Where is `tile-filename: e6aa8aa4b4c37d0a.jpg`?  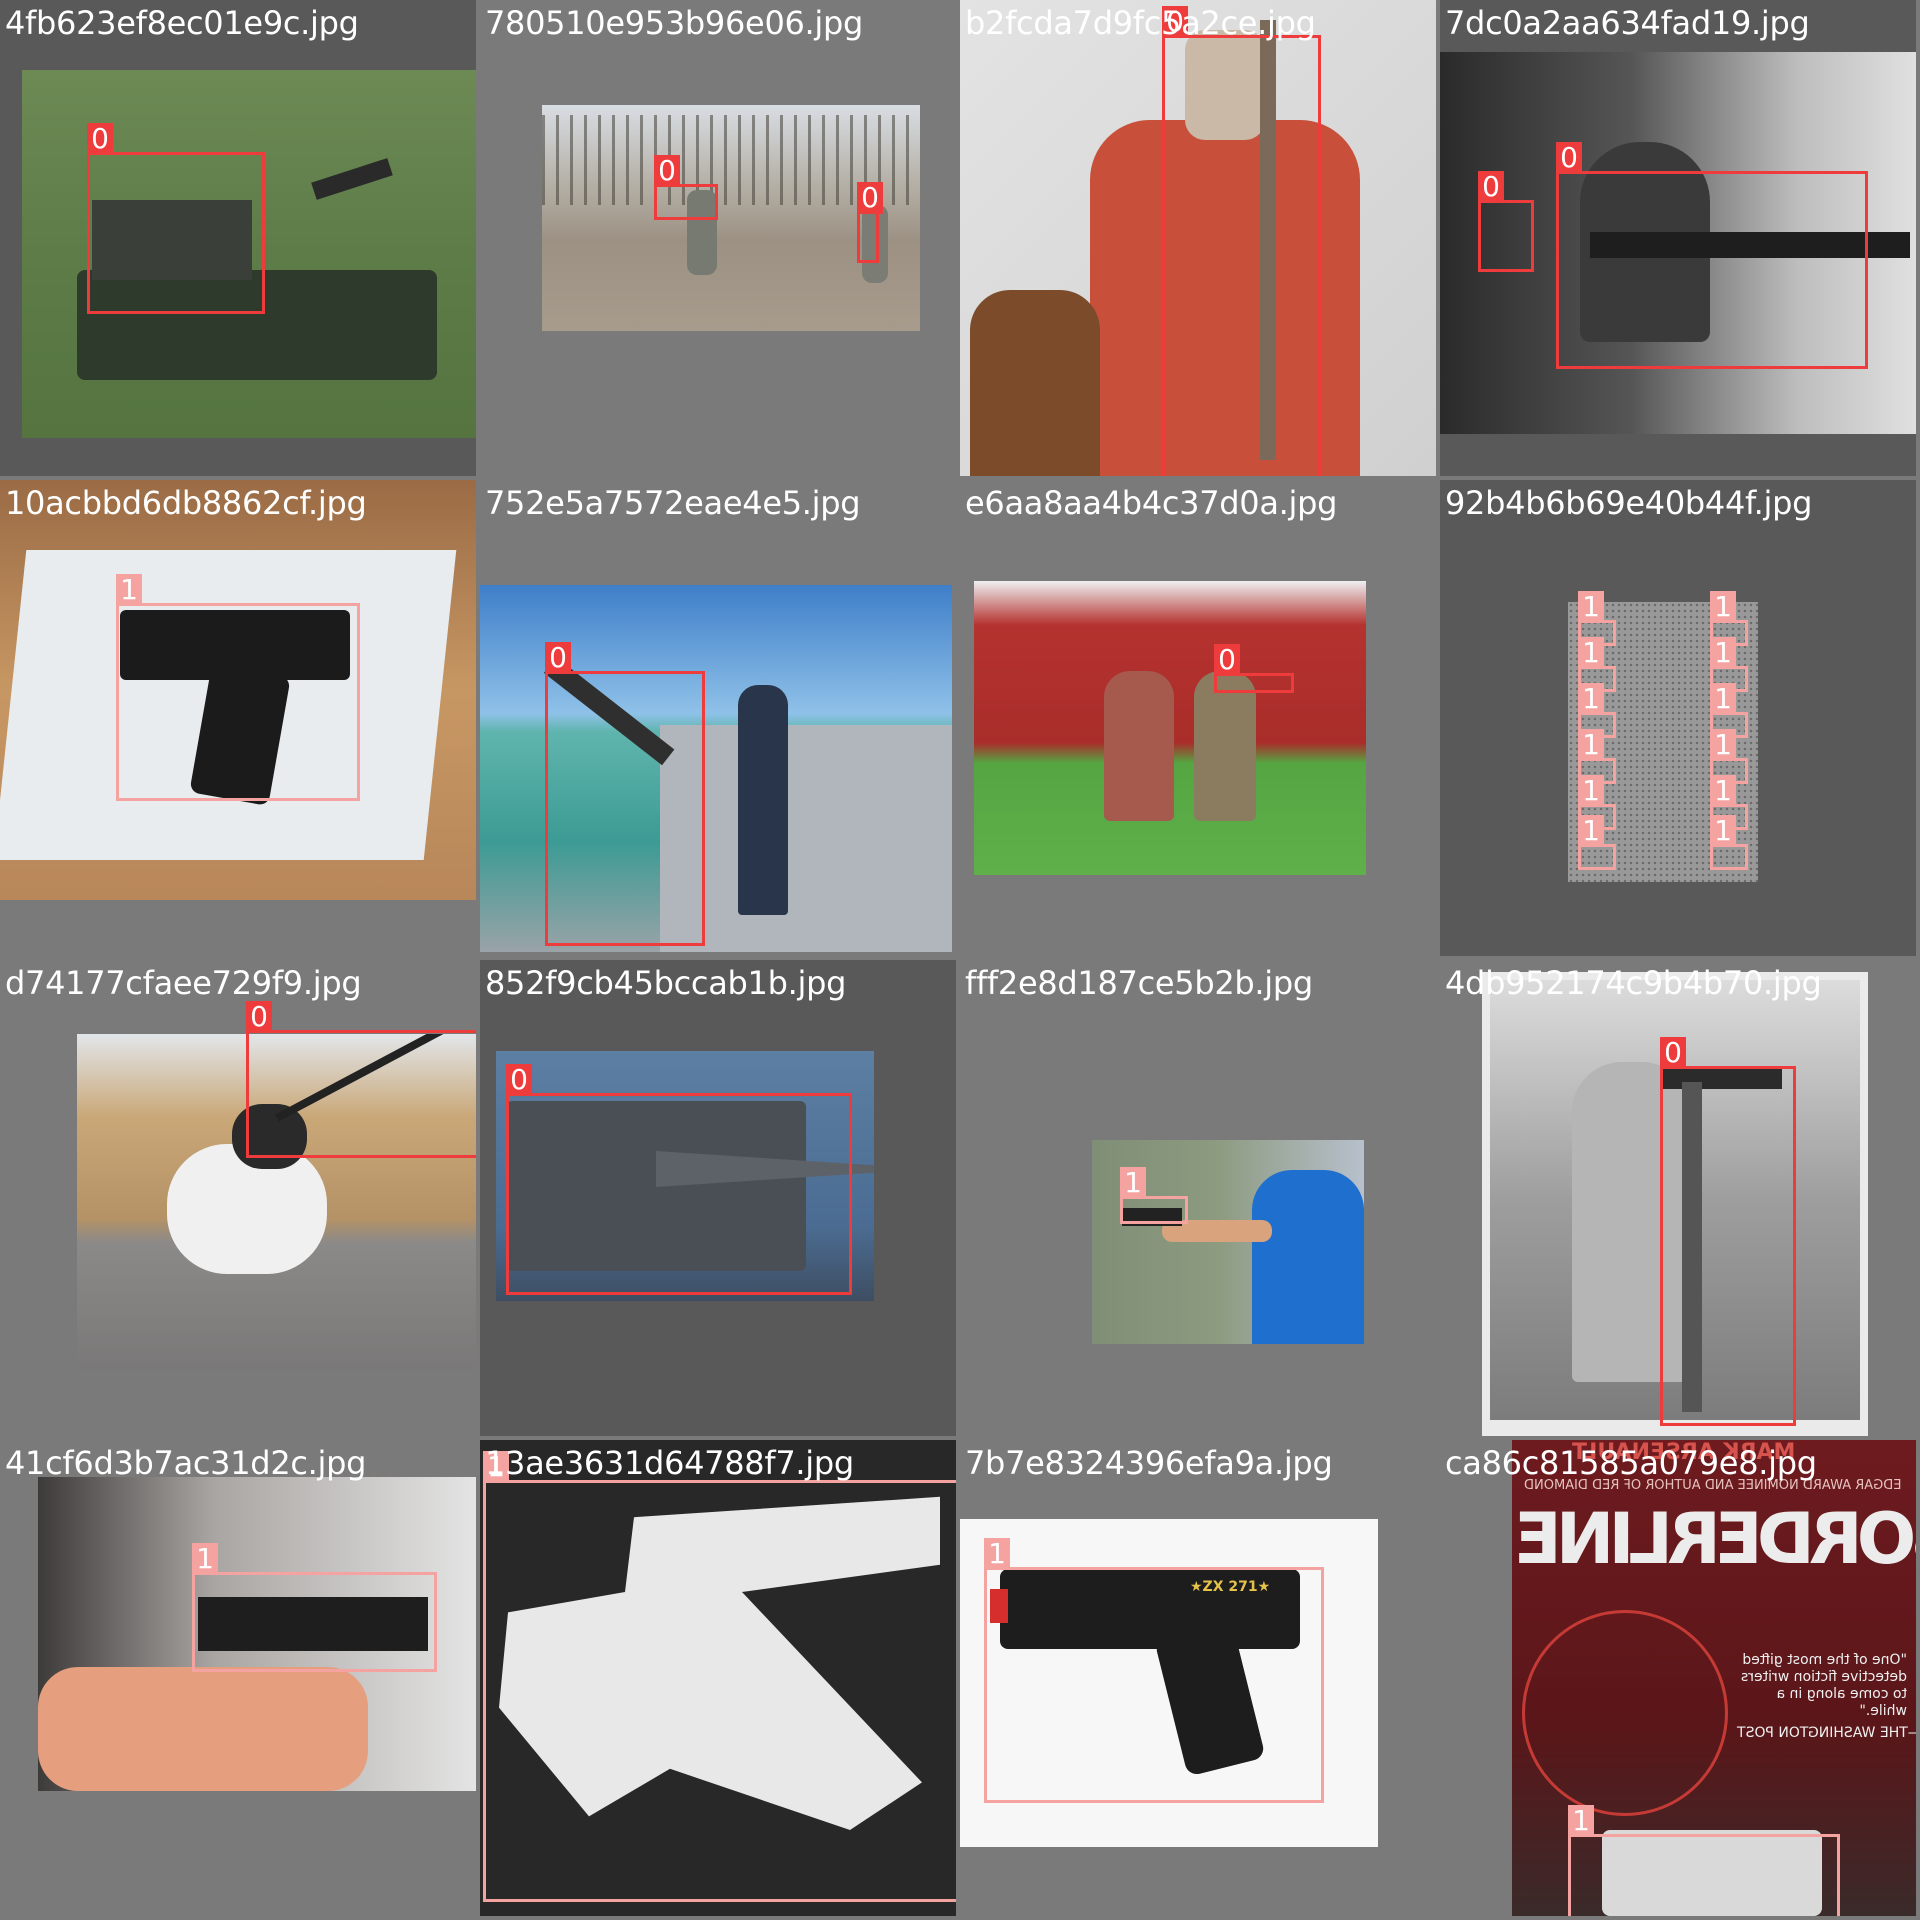 tile-filename: e6aa8aa4b4c37d0a.jpg is located at coordinates (1151, 503).